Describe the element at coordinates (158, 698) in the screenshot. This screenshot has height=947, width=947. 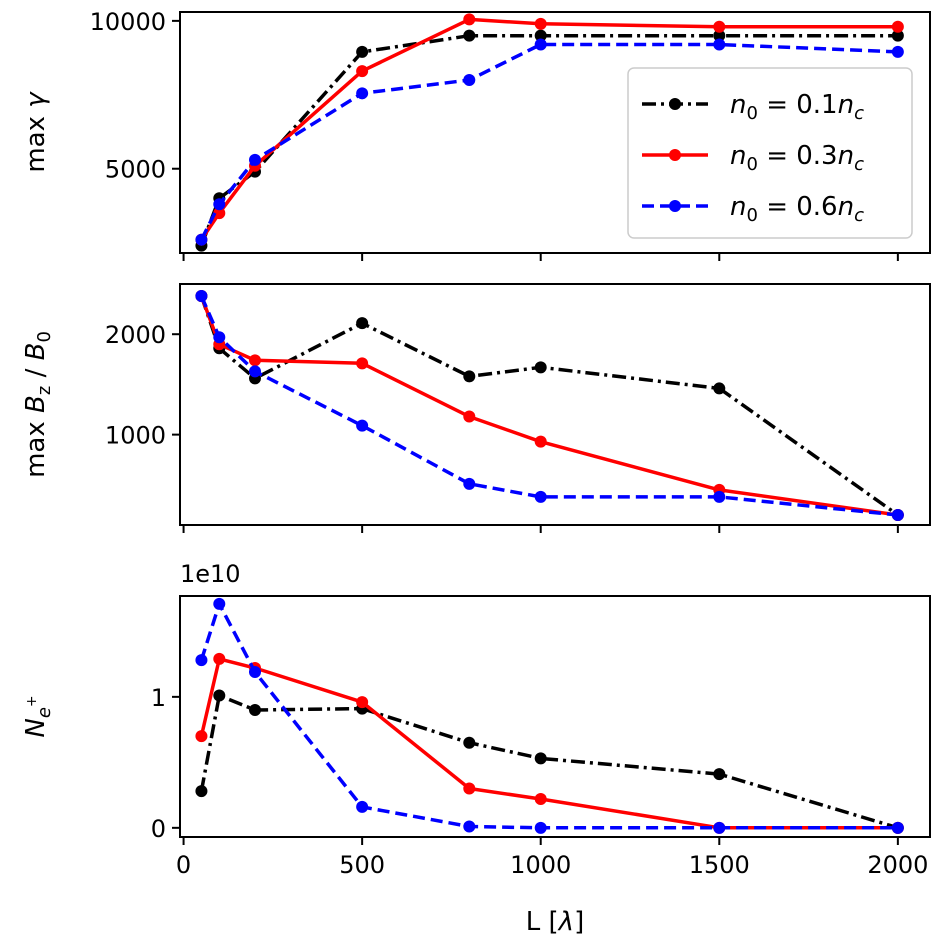
I see `y-tick-label: 1` at that location.